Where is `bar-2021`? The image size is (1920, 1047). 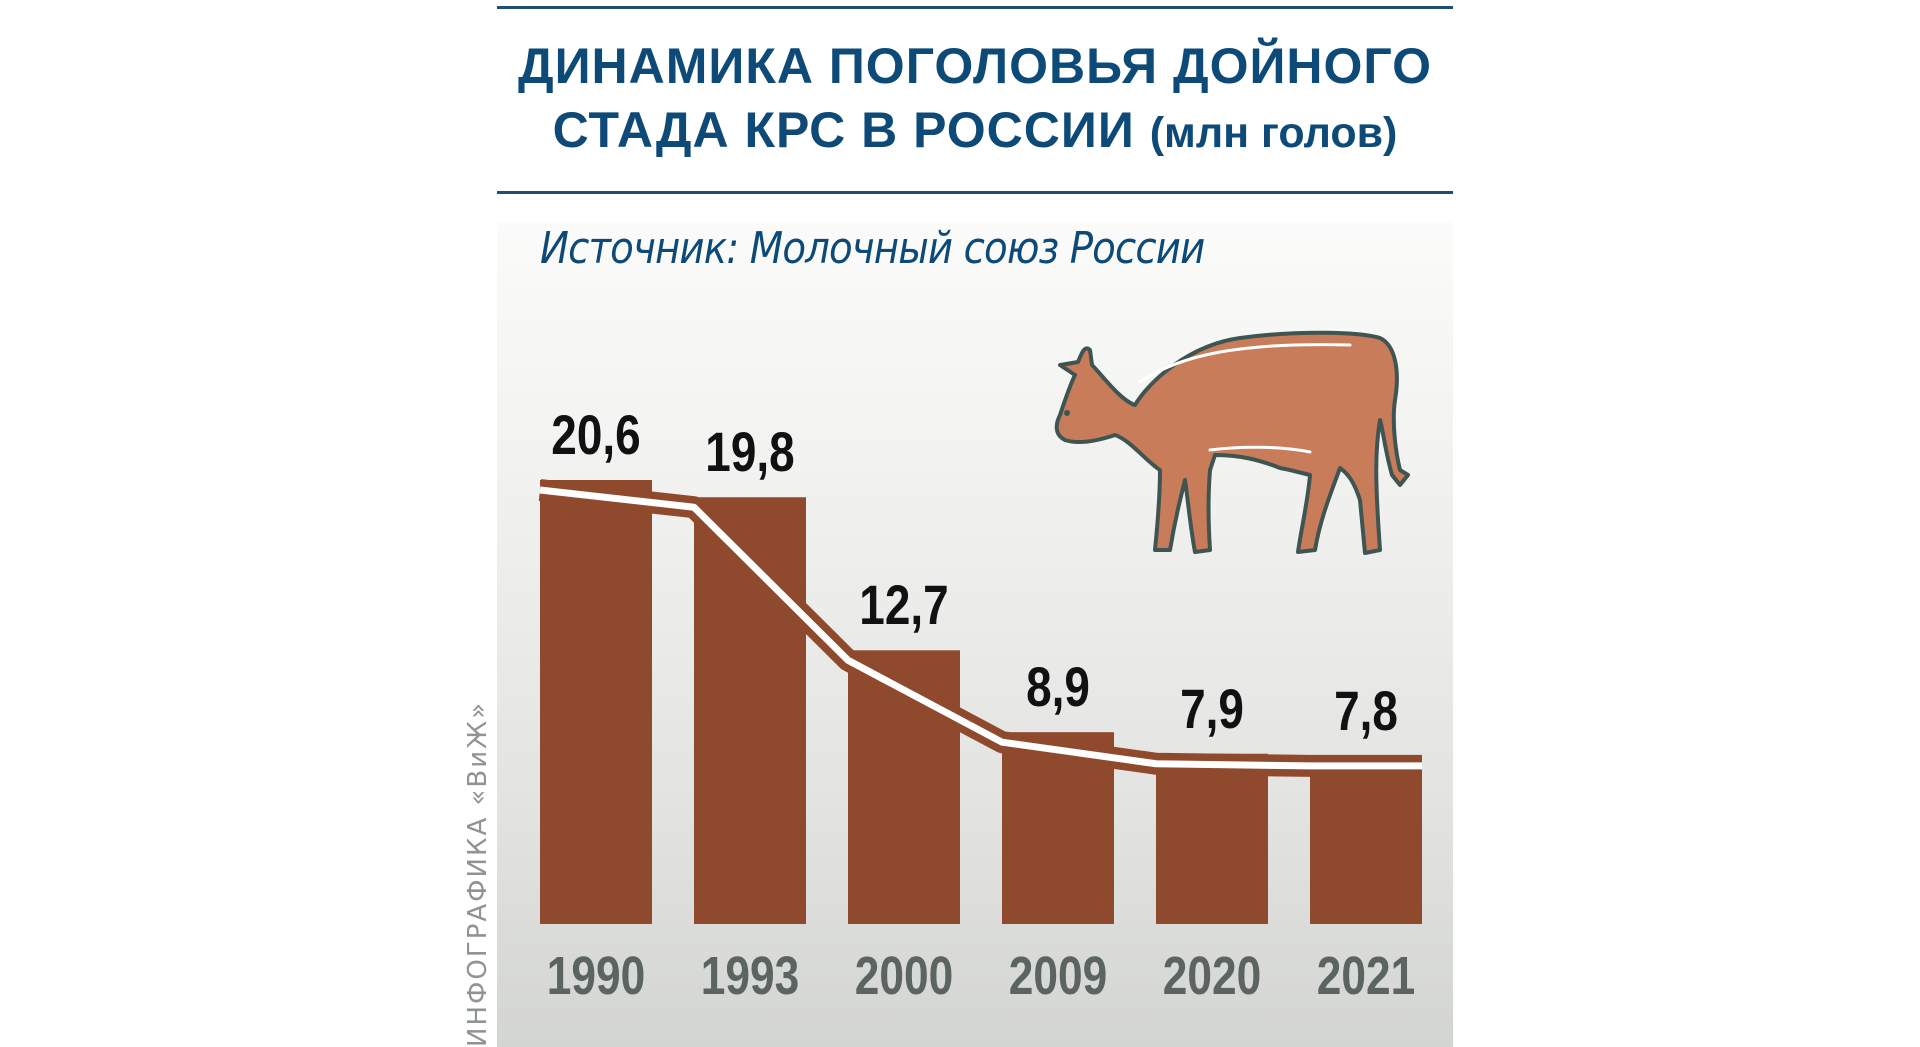 bar-2021 is located at coordinates (1366, 839).